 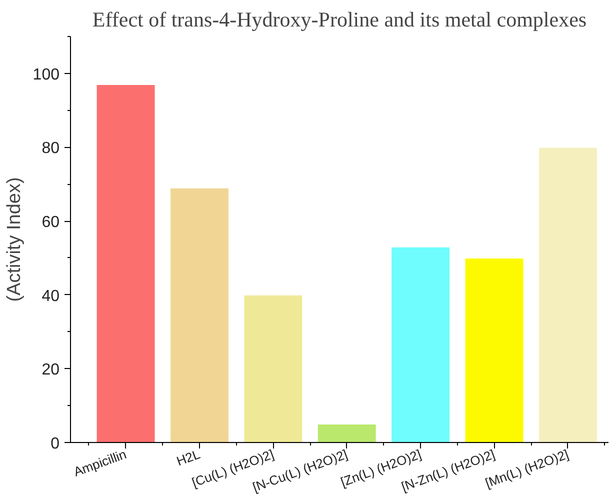 What do you see at coordinates (51, 370) in the screenshot?
I see `y-tick-label: 20` at bounding box center [51, 370].